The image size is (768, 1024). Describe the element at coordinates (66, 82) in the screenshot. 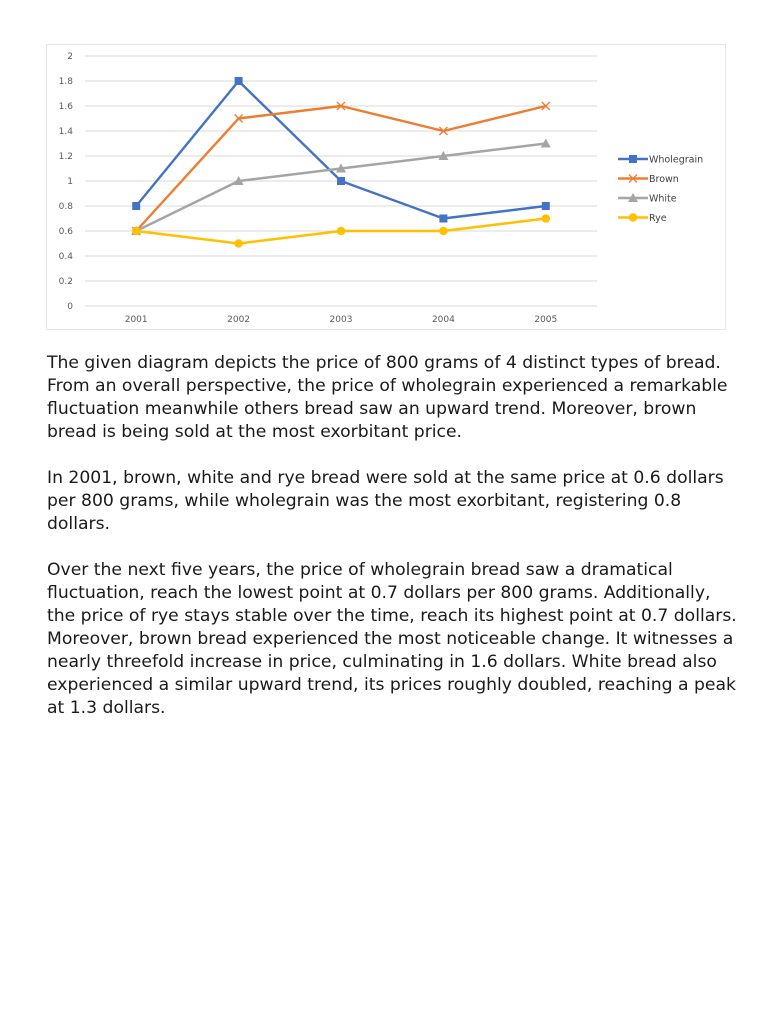

I see `y-tick-label: 1.8` at that location.